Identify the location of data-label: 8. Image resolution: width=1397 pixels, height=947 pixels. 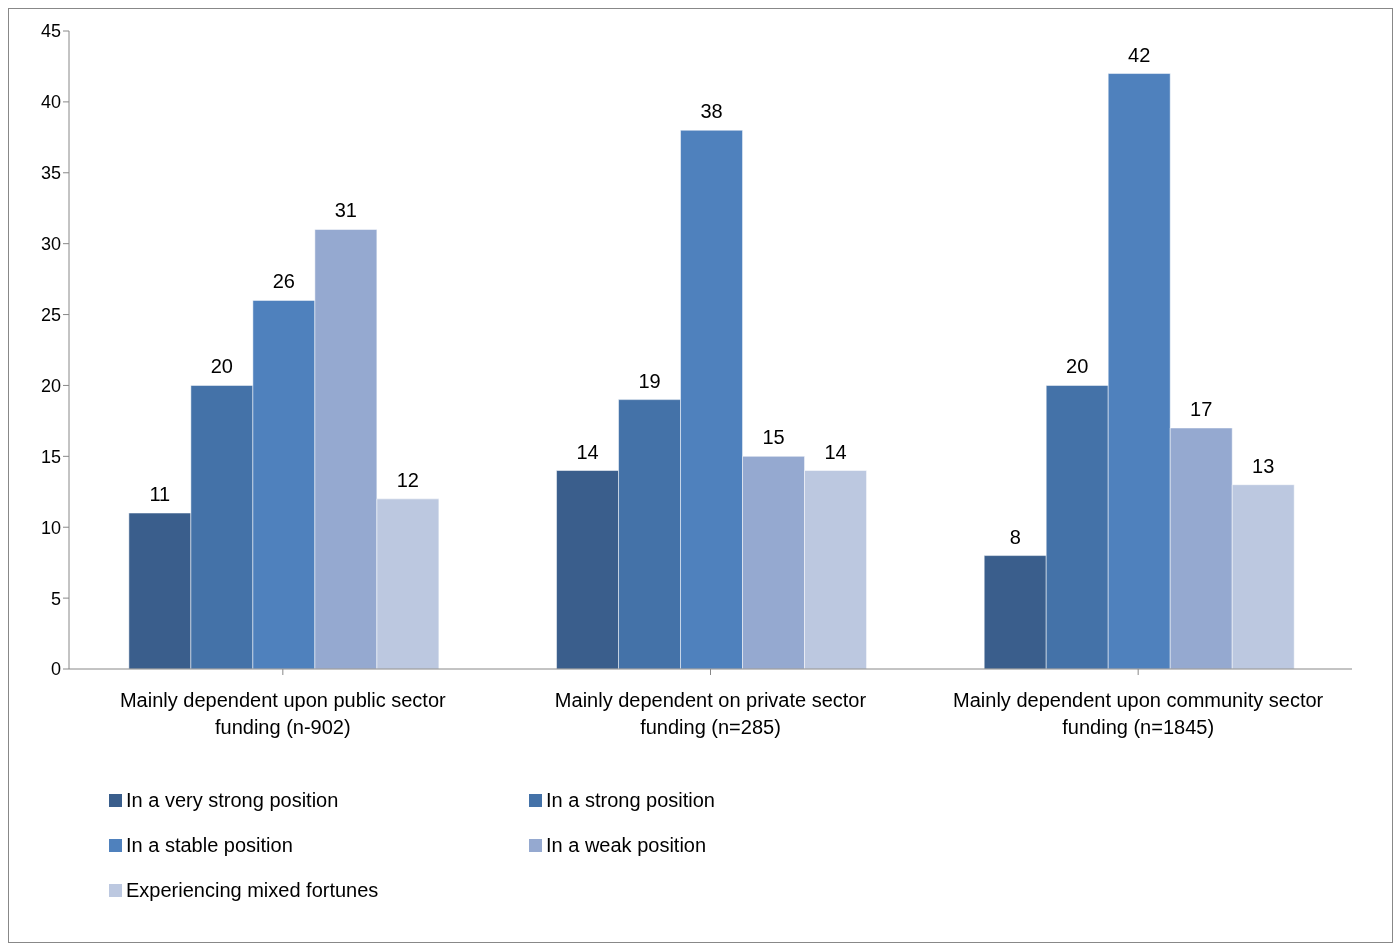
(1015, 536).